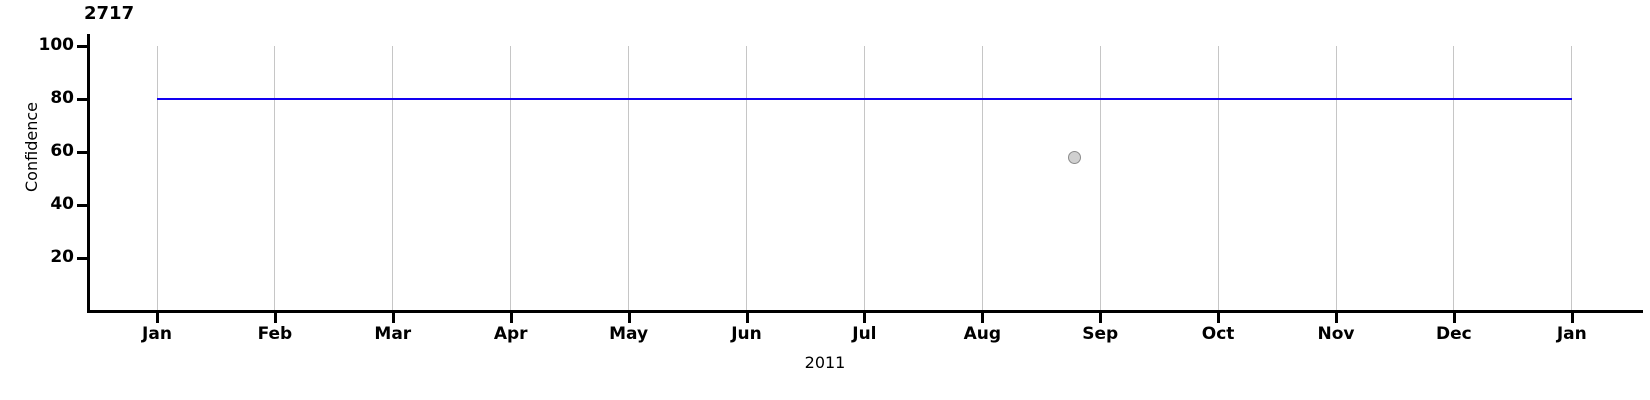 The image size is (1650, 400). I want to click on y-axis-tick-label: 80, so click(62, 98).